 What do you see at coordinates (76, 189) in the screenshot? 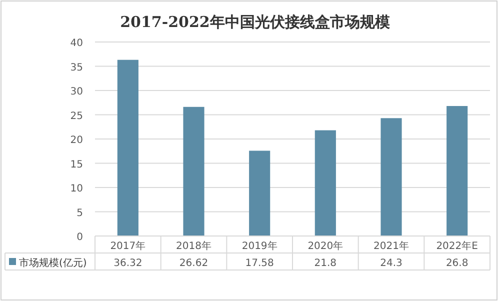
I see `y-tick-label: 10` at bounding box center [76, 189].